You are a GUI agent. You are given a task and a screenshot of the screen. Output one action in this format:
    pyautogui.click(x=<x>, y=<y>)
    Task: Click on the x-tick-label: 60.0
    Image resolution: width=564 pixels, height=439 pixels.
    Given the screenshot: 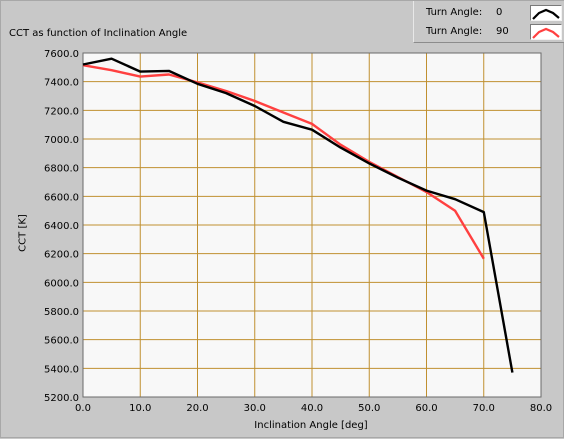 What is the action you would take?
    pyautogui.click(x=426, y=408)
    